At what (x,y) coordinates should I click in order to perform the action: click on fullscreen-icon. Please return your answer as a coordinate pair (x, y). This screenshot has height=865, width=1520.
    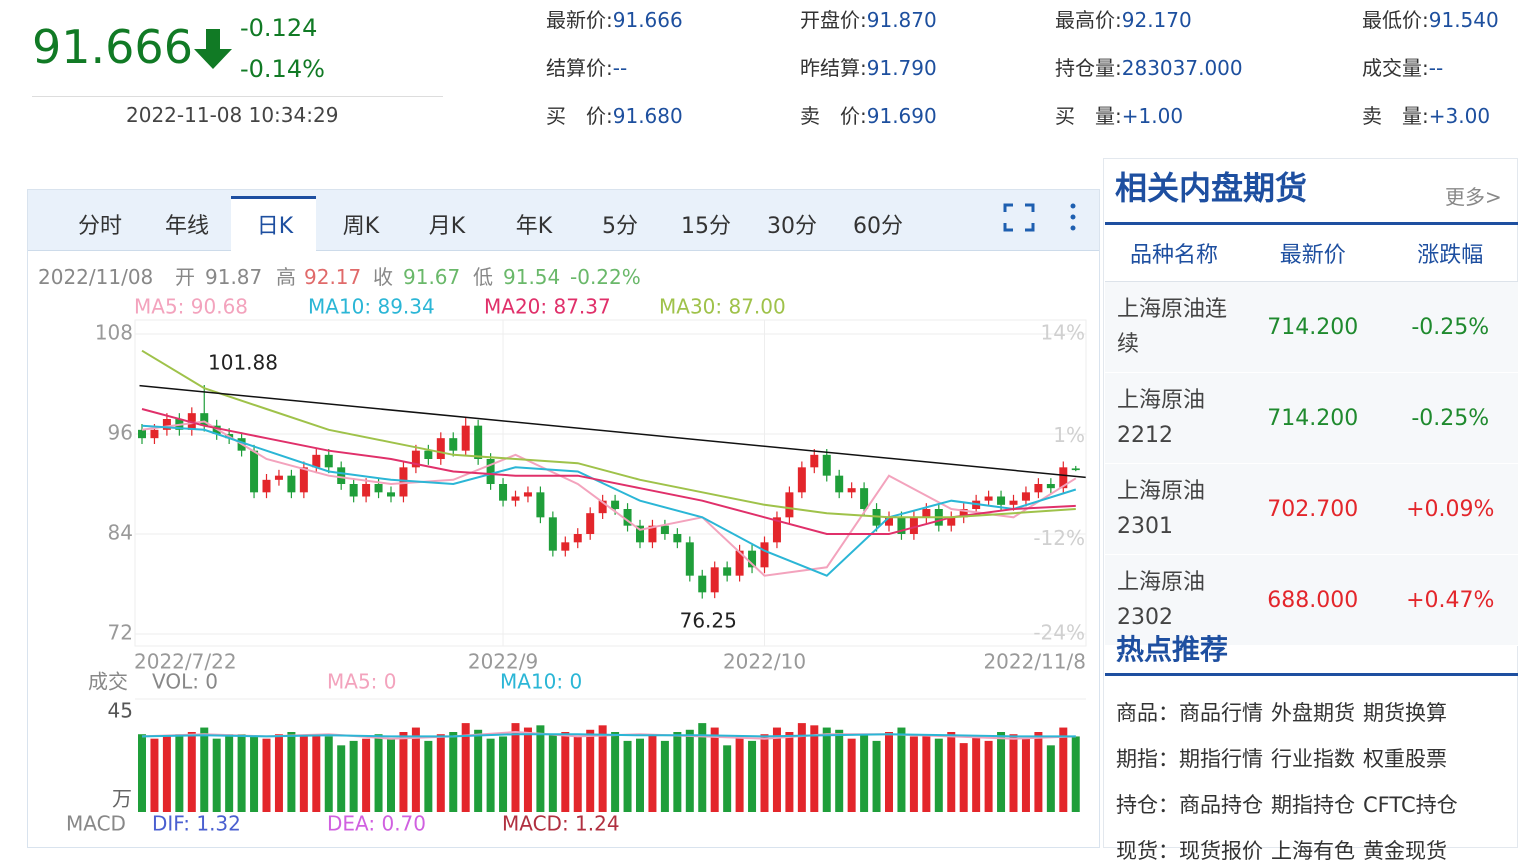
    Looking at the image, I should click on (1019, 217).